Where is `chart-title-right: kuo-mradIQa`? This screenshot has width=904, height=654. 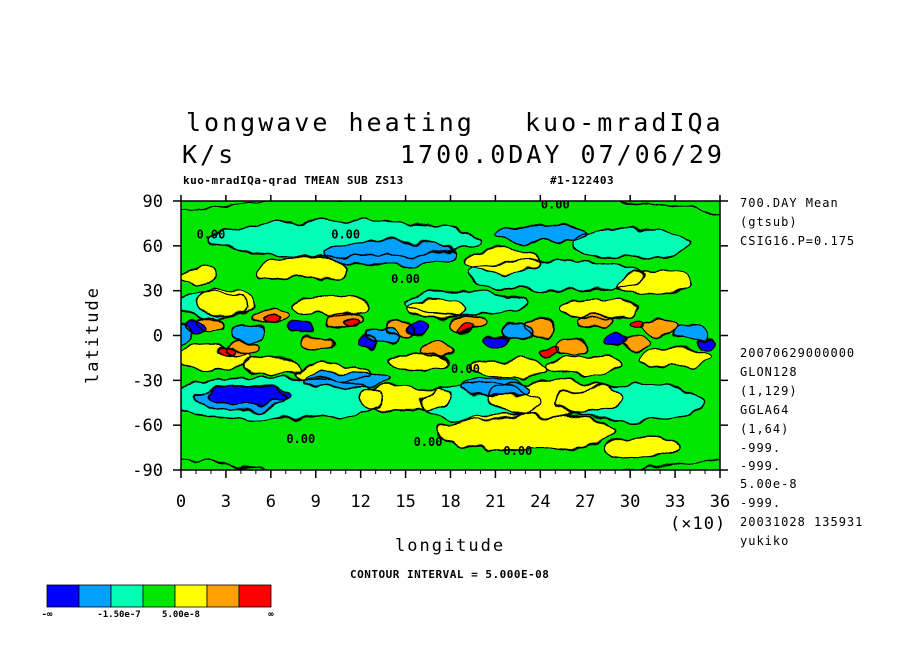 chart-title-right: kuo-mradIQa is located at coordinates (624, 122).